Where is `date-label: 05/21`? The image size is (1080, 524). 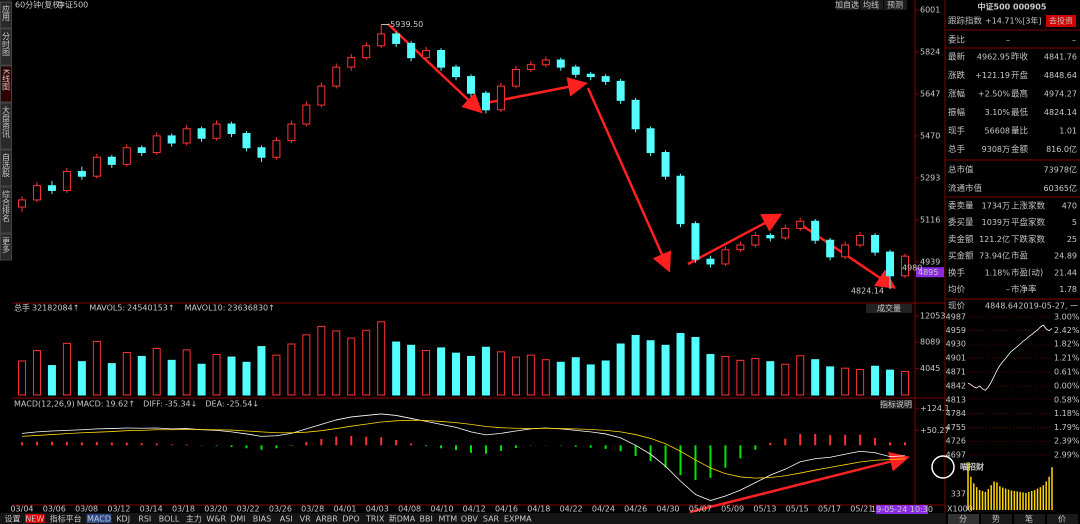 date-label: 05/21 is located at coordinates (861, 509).